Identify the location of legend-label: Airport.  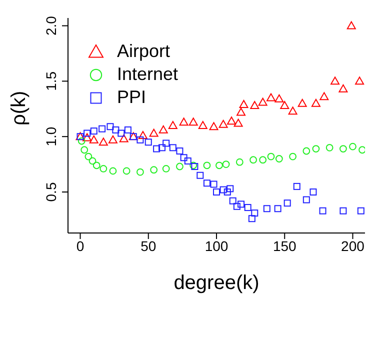
(143, 51).